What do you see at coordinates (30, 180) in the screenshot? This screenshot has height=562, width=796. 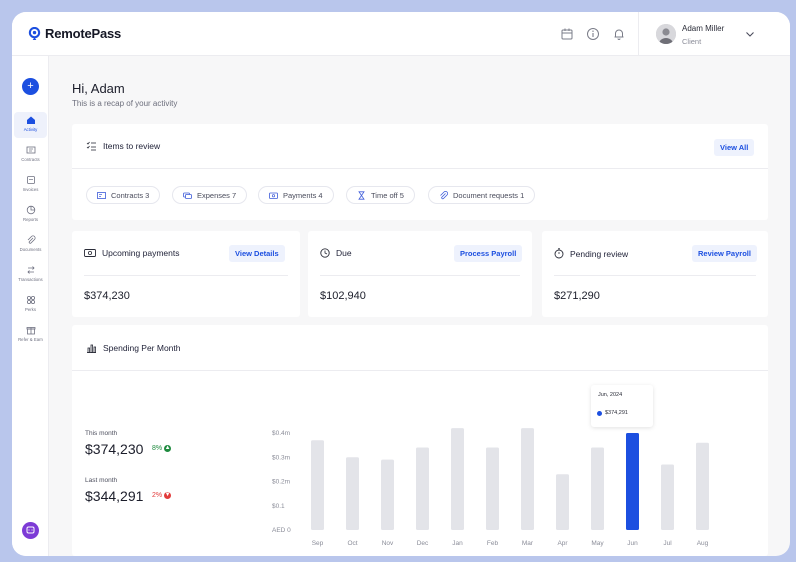 I see `invoices-icon` at bounding box center [30, 180].